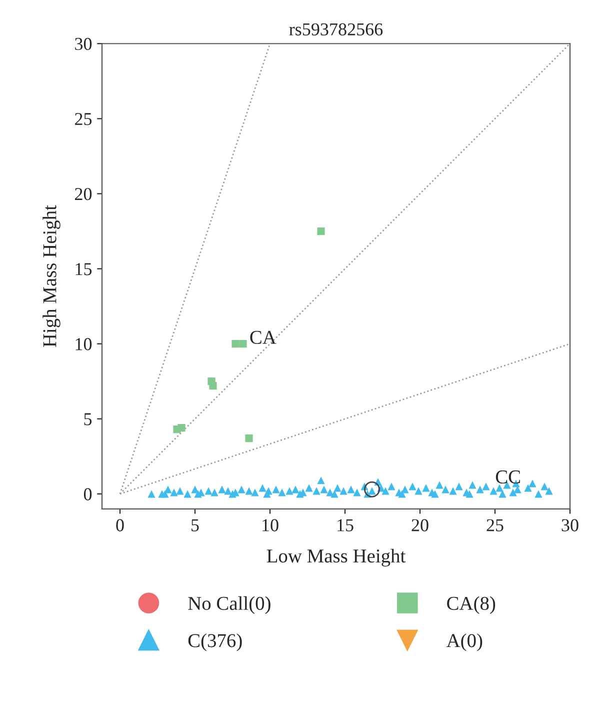 The height and width of the screenshot is (727, 600). Describe the element at coordinates (88, 419) in the screenshot. I see `y-tick-label: 5` at that location.